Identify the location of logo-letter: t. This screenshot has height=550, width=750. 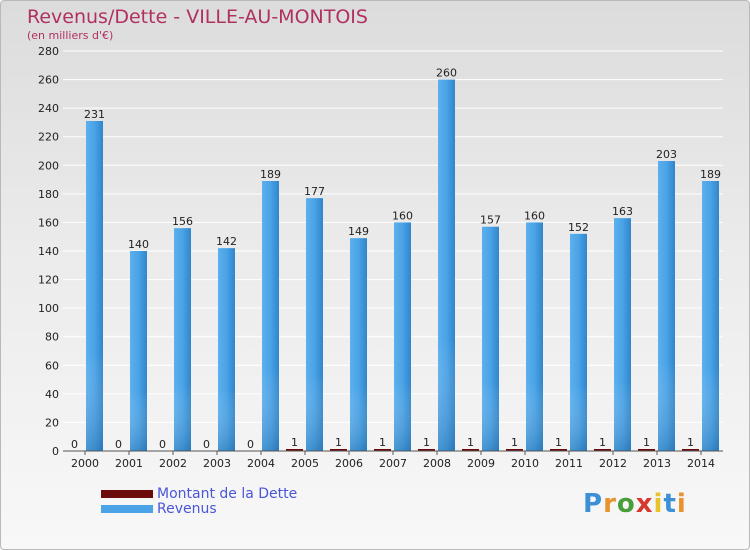
(670, 504).